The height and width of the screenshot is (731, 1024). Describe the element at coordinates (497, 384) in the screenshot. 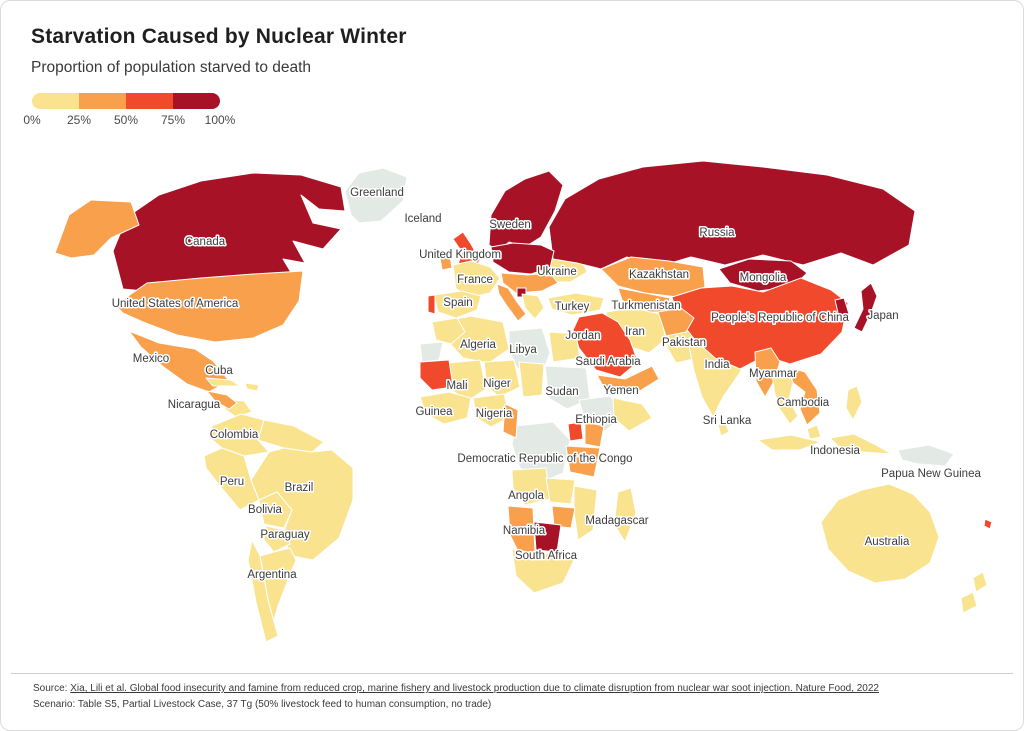

I see `country-label-niger: Niger` at that location.